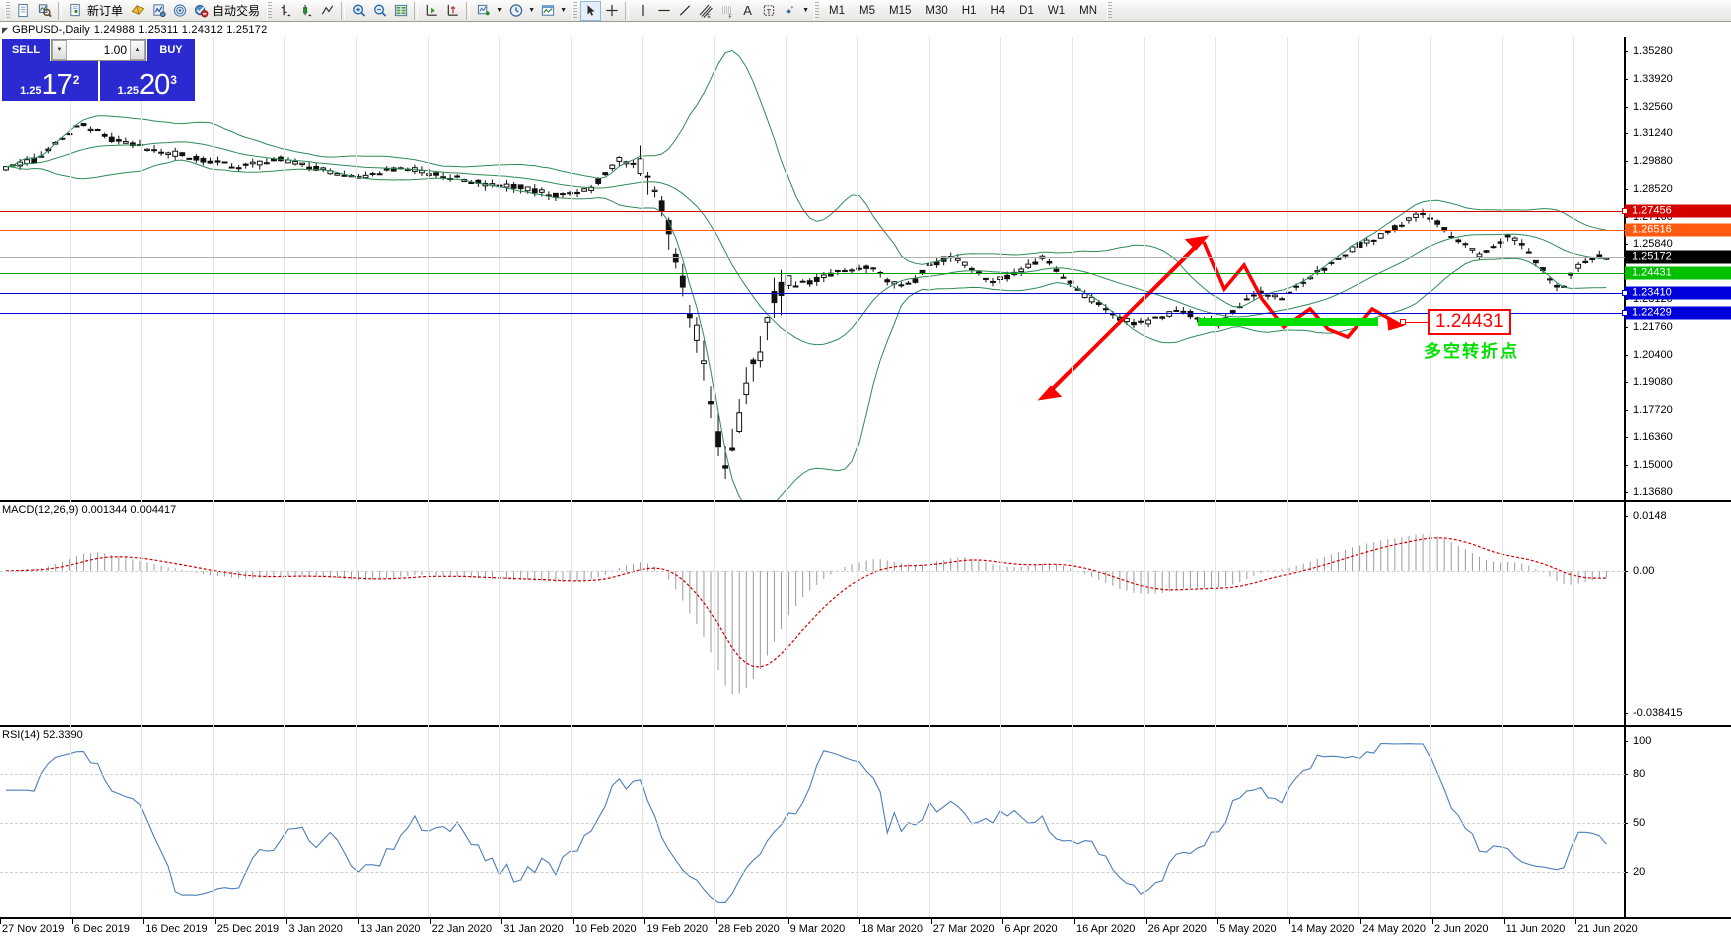  What do you see at coordinates (611, 11) in the screenshot?
I see `crosshair-icon` at bounding box center [611, 11].